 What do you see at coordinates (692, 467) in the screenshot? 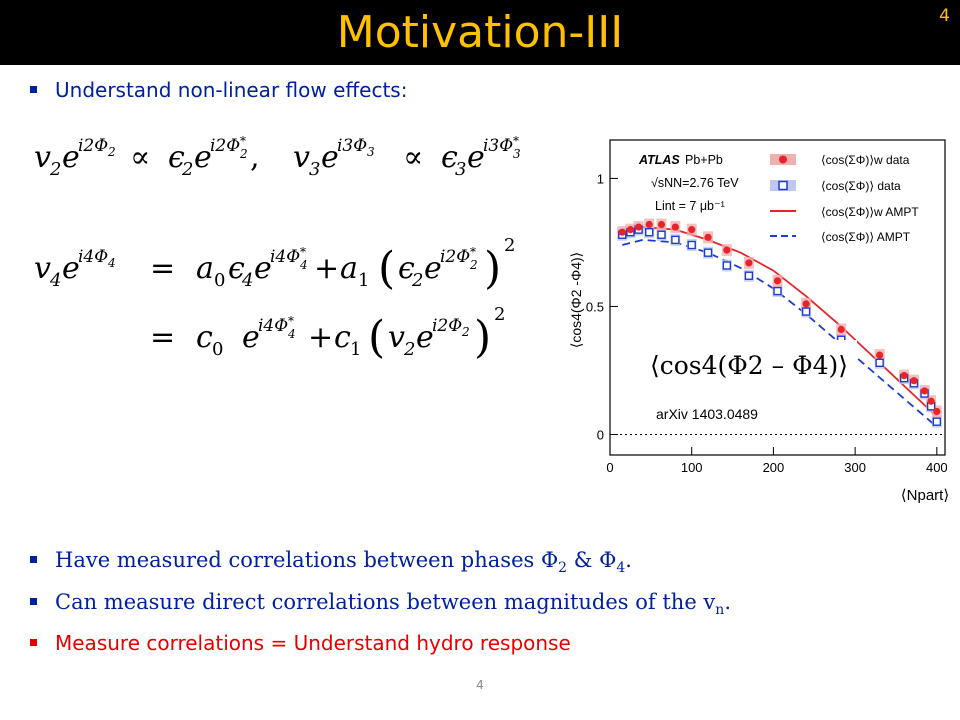
I see `x-tick-label: 100` at bounding box center [692, 467].